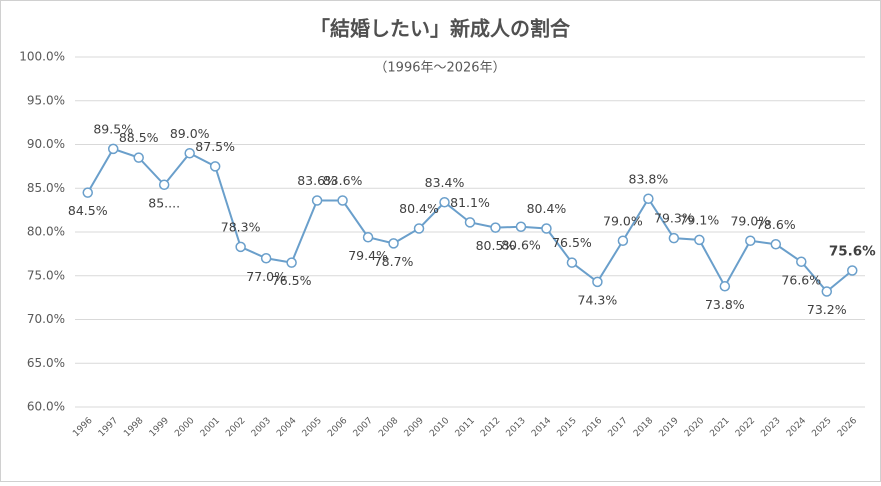  I want to click on data-label: 84.5%, so click(88, 210).